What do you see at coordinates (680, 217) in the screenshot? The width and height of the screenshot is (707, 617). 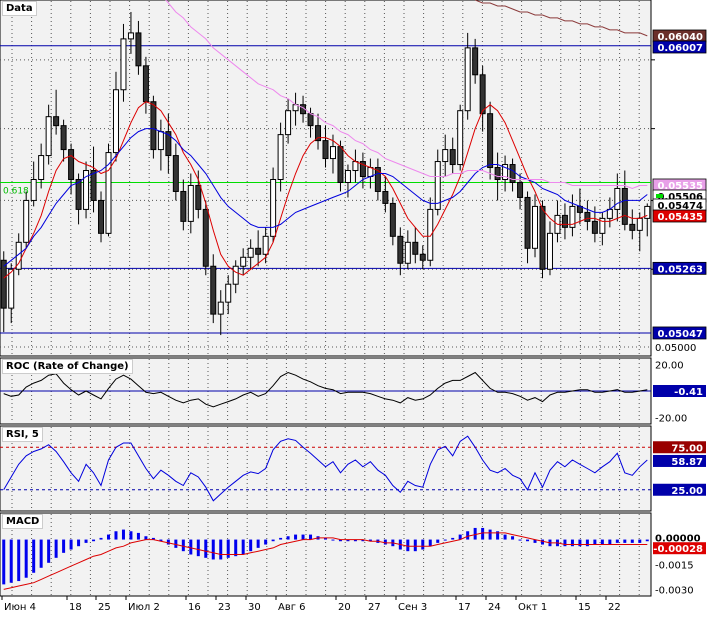 I see `price-label-red: 0.05435` at bounding box center [680, 217].